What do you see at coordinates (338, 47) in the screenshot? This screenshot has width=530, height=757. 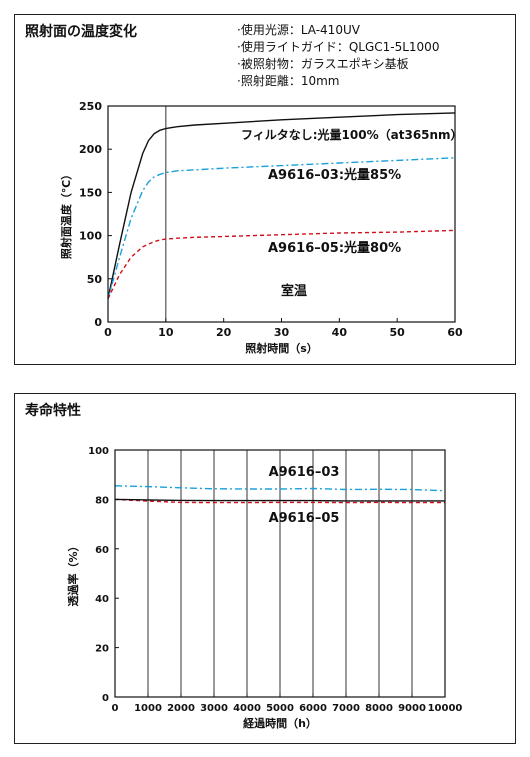 I see `condition-light-guide: ·使用ライトガイド：QLGC1-5L1000` at bounding box center [338, 47].